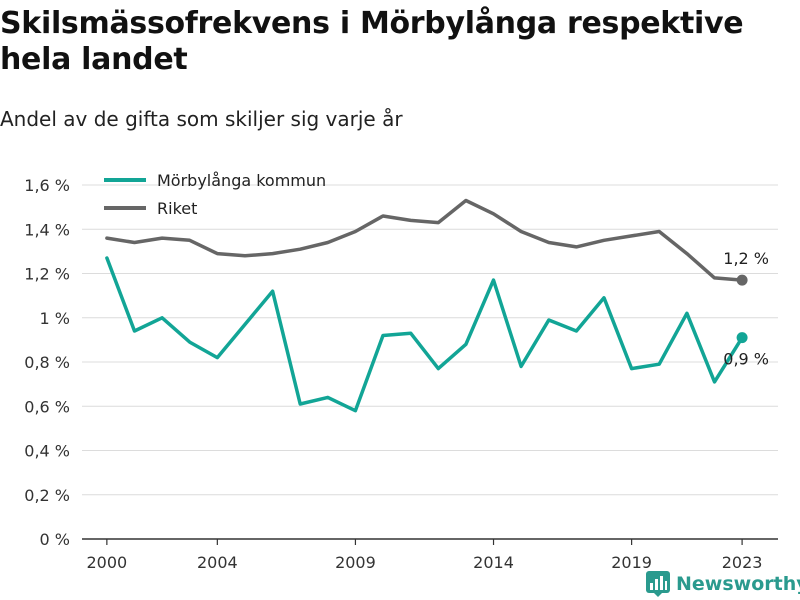 This screenshot has width=800, height=600. Describe the element at coordinates (493, 562) in the screenshot. I see `x-tick-label: 2014` at that location.